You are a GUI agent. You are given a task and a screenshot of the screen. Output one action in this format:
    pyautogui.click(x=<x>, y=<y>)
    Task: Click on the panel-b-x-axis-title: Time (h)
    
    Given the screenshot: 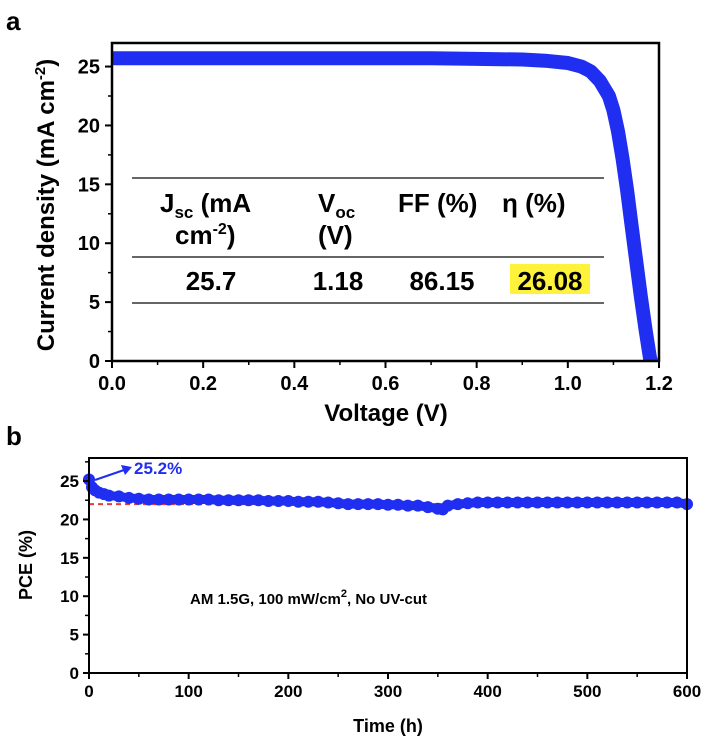 What is the action you would take?
    pyautogui.click(x=388, y=726)
    